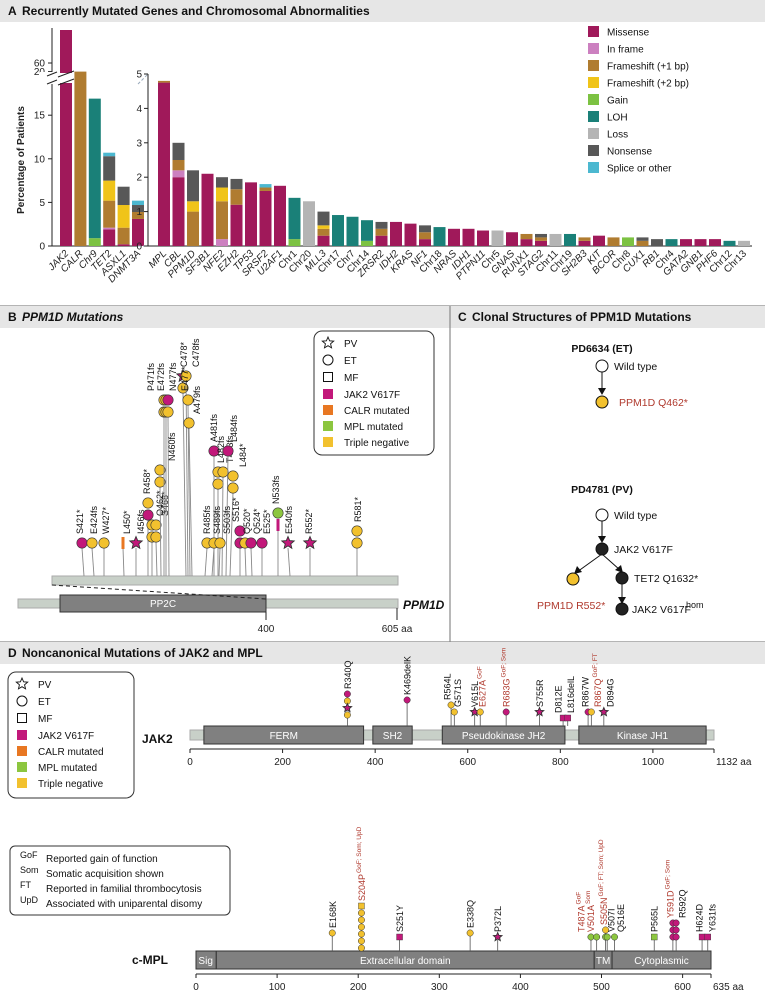 The image size is (765, 1000). Describe the element at coordinates (29, 855) in the screenshot. I see `footnote-sup-0: GoF` at that location.